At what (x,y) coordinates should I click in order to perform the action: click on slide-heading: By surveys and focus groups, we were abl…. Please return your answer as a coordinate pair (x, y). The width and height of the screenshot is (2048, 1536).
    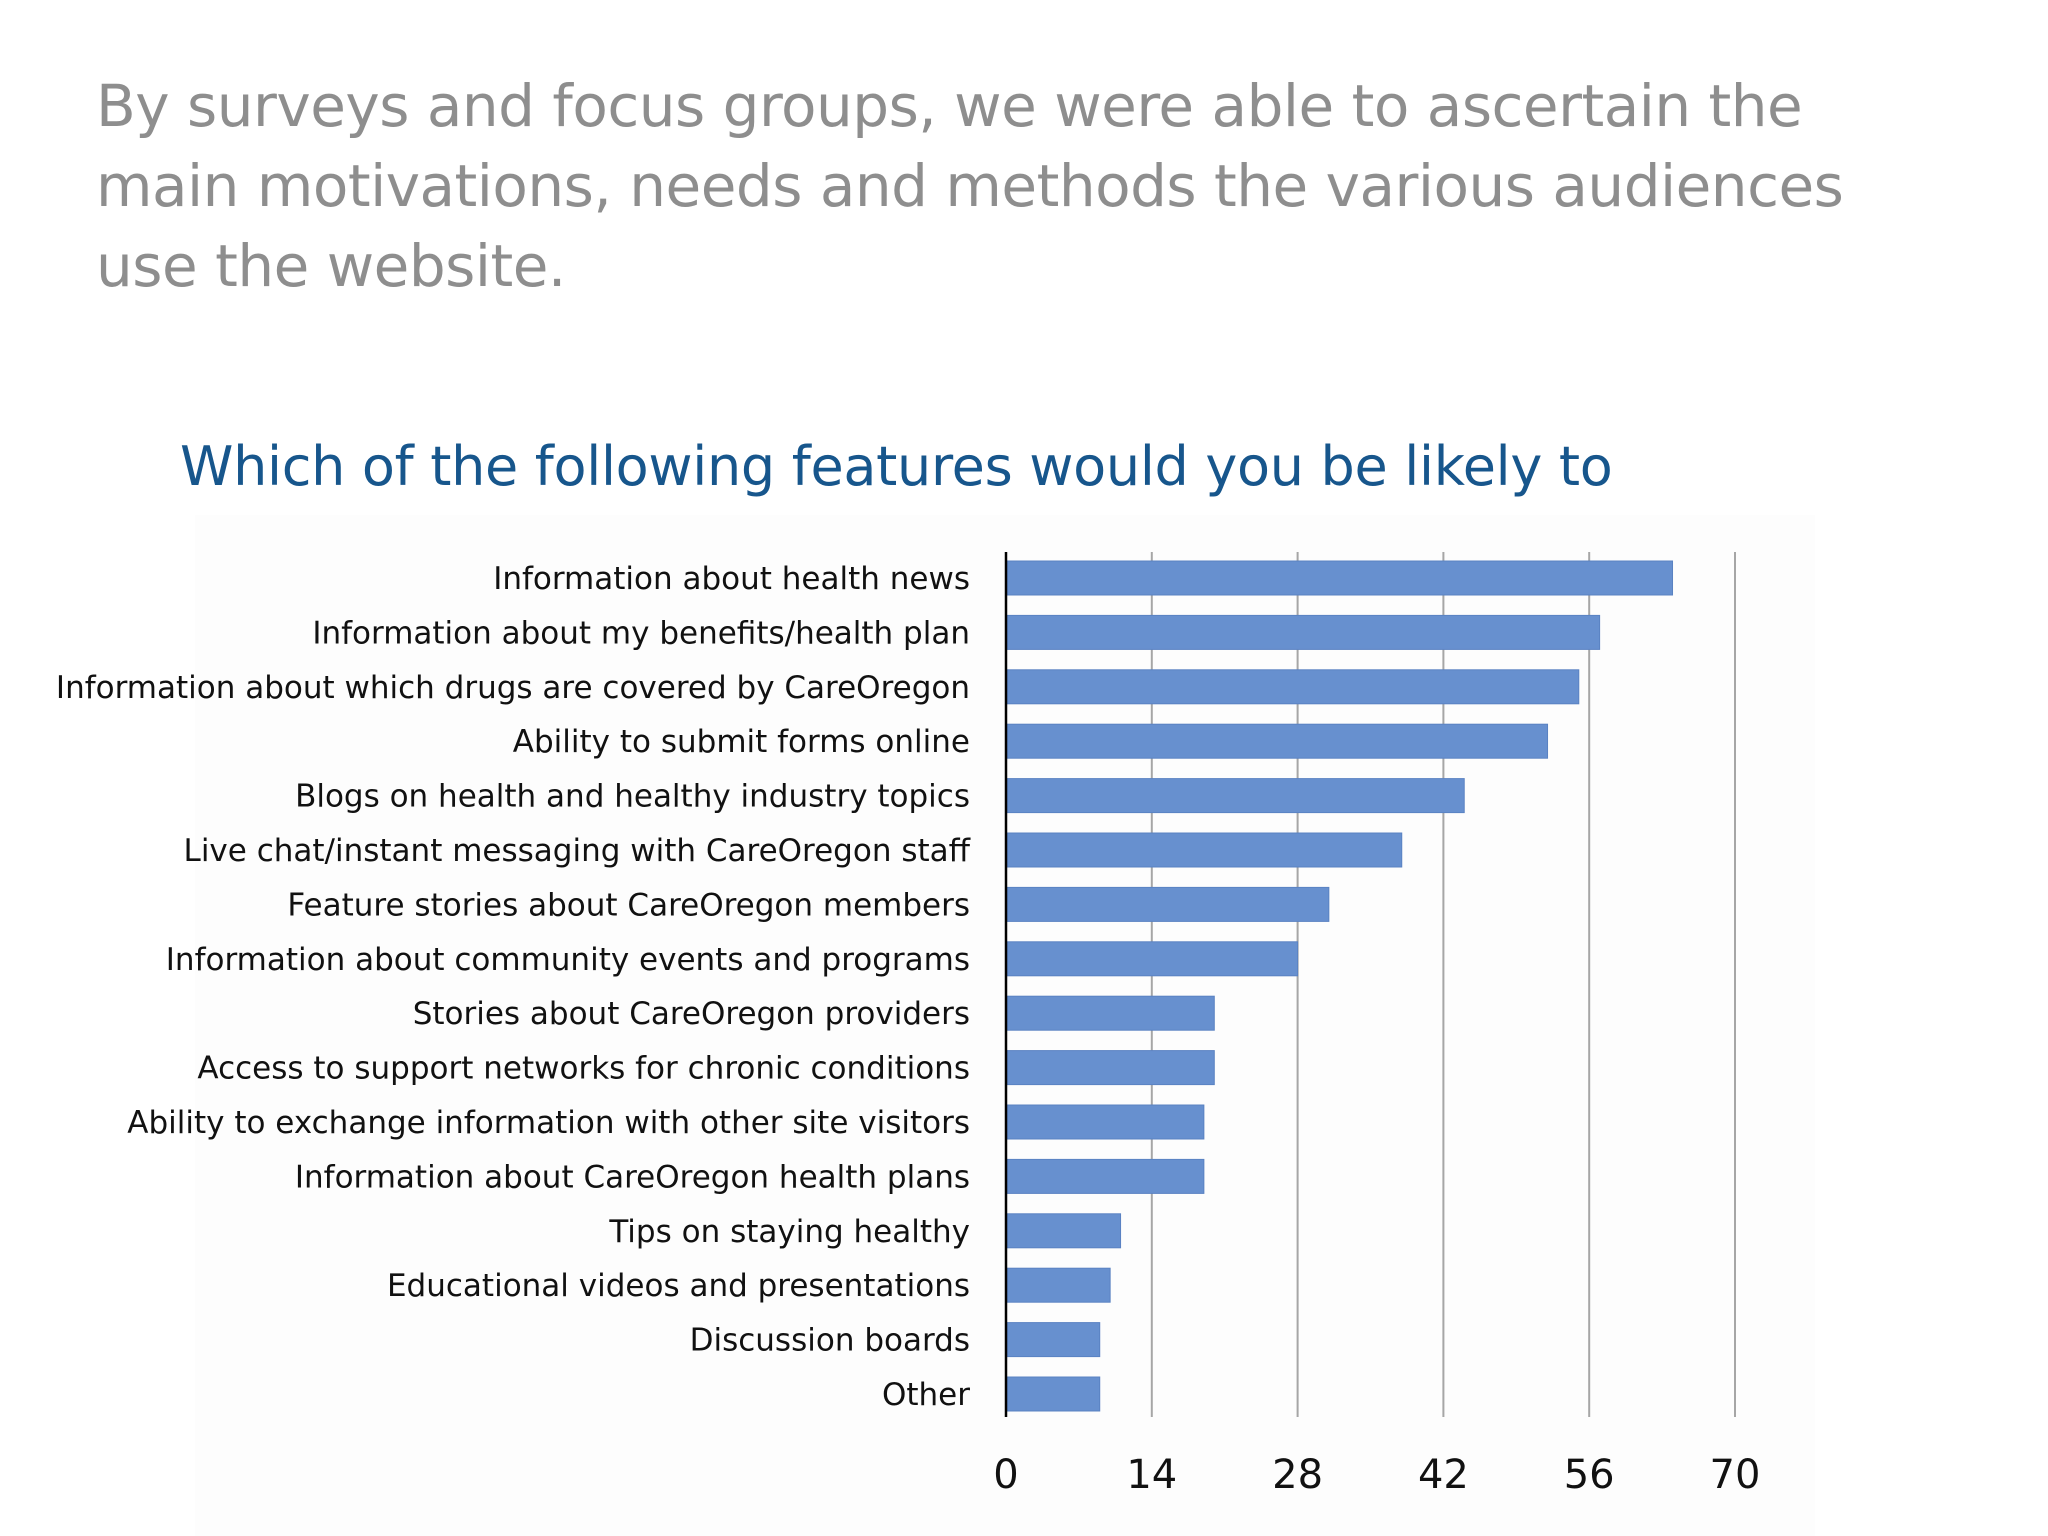
    Looking at the image, I should click on (970, 186).